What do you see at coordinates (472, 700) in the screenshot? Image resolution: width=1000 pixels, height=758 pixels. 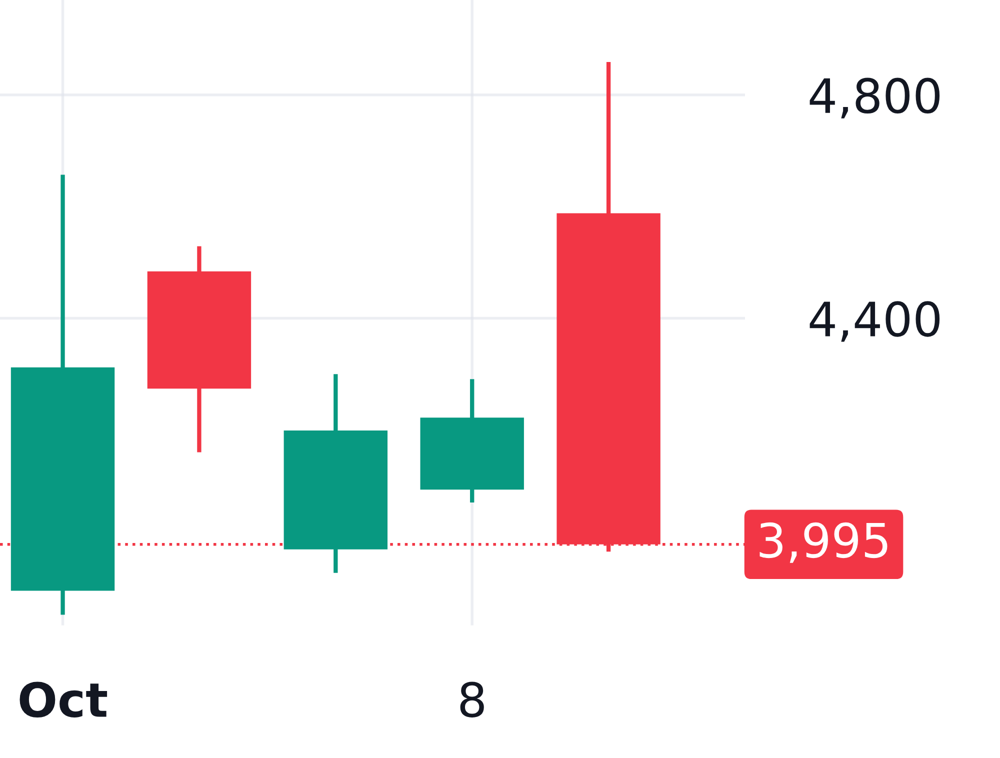 I see `x-tick-label: 8` at bounding box center [472, 700].